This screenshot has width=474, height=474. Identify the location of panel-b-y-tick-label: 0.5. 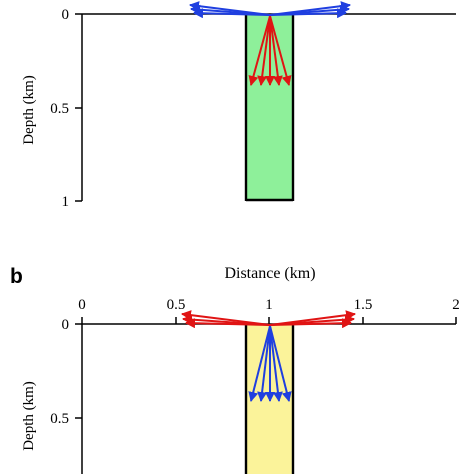
(59, 419).